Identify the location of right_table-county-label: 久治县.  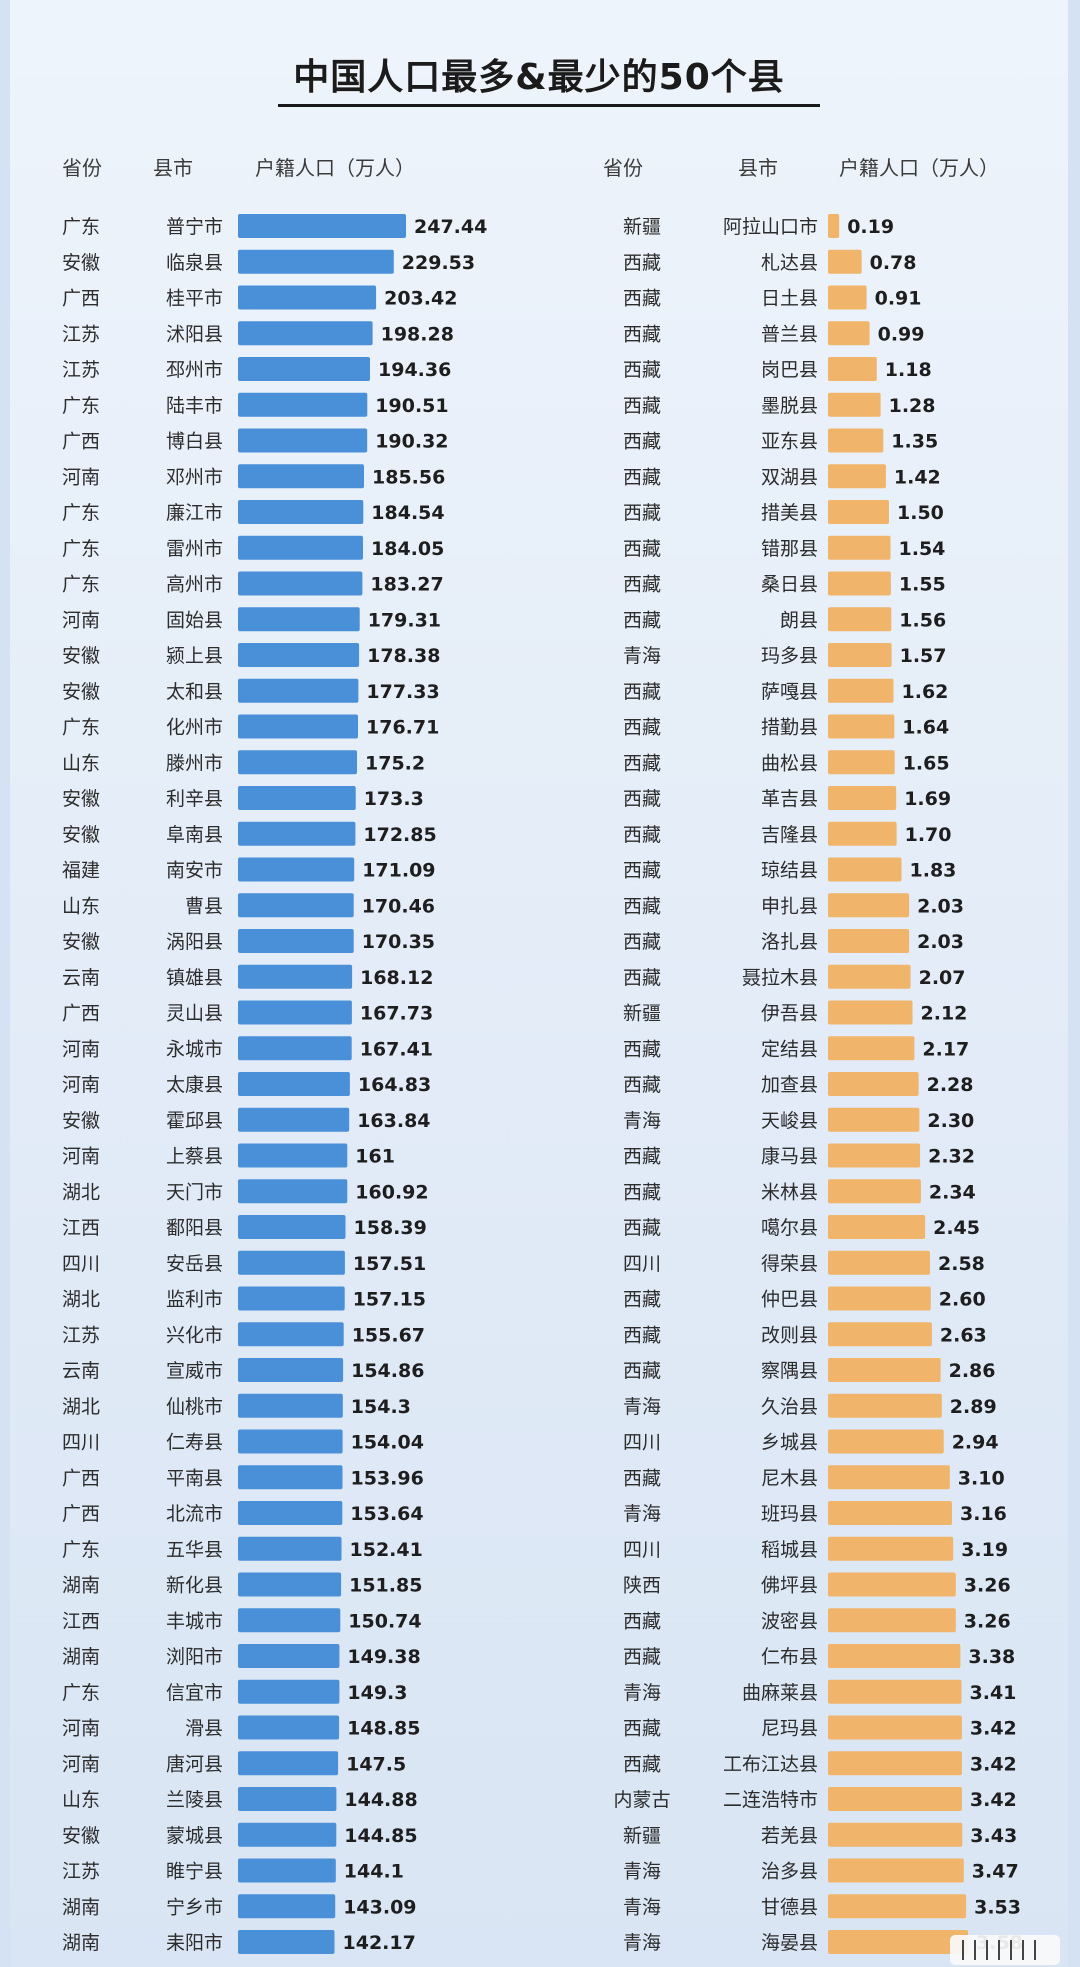
(789, 1407).